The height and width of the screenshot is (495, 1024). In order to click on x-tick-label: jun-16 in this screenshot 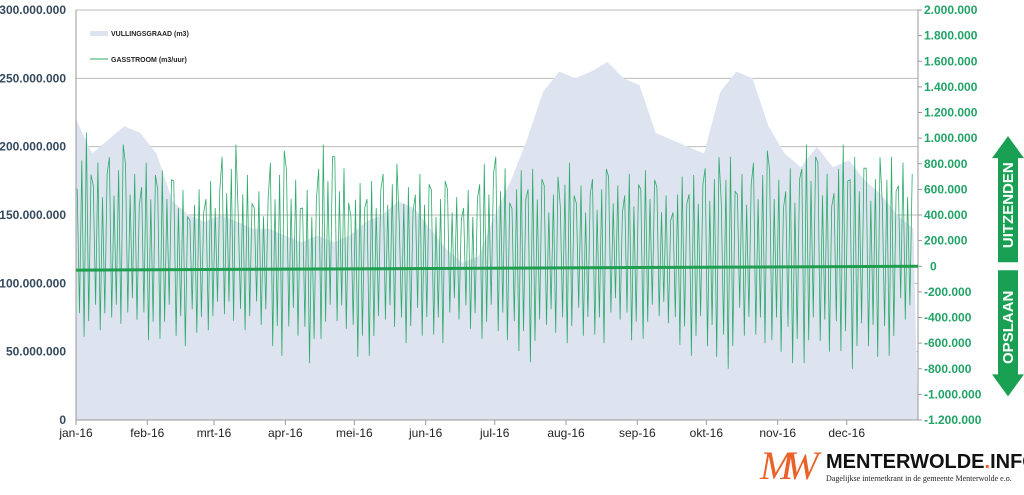, I will do `click(425, 433)`.